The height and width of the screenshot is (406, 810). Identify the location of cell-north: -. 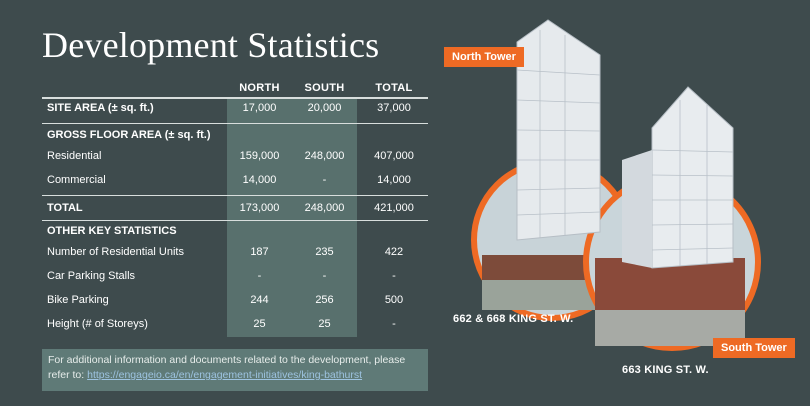
(259, 276).